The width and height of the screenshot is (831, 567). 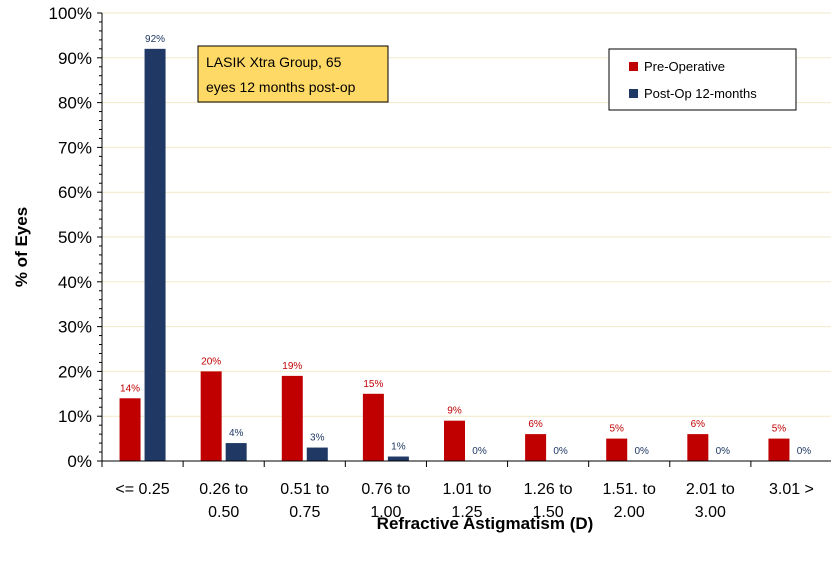 What do you see at coordinates (281, 87) in the screenshot?
I see `annotation-line-2: eyes 12 months post-op` at bounding box center [281, 87].